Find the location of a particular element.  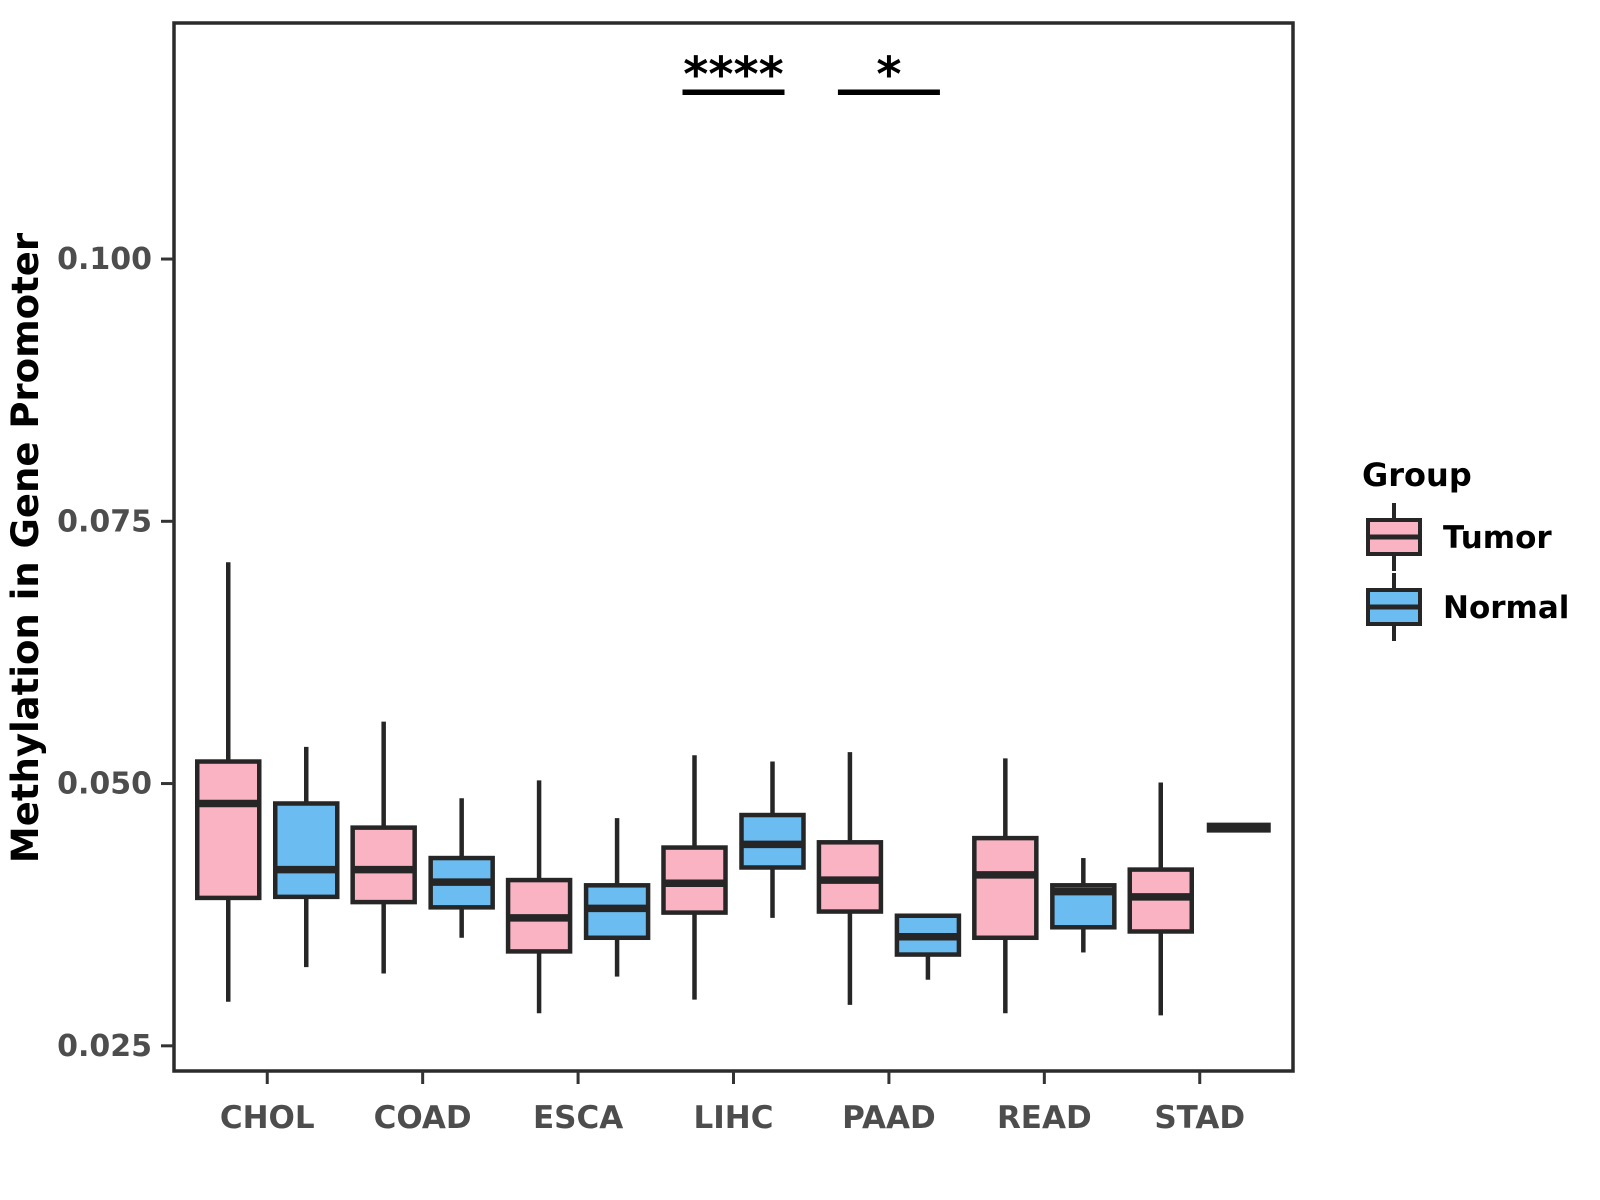

box-coad-tumor is located at coordinates (383, 847).